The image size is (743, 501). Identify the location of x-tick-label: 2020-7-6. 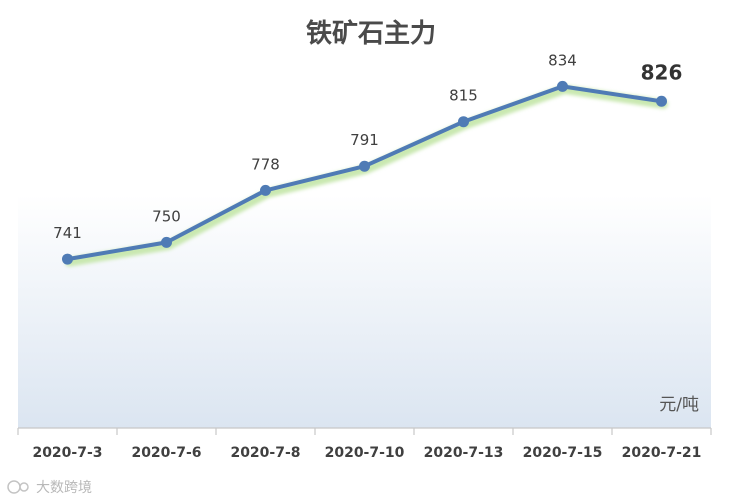
(166, 453).